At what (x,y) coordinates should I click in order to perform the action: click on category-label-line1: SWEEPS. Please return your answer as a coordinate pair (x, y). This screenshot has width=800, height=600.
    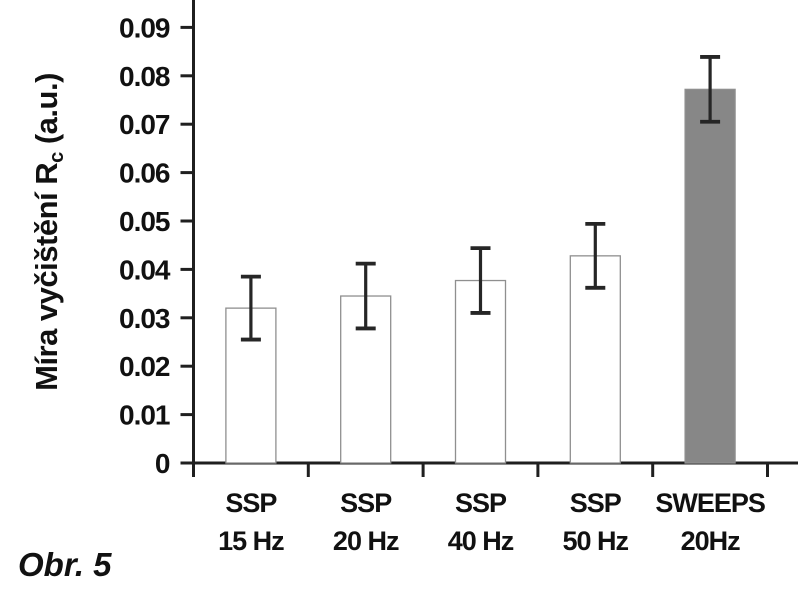
    Looking at the image, I should click on (710, 503).